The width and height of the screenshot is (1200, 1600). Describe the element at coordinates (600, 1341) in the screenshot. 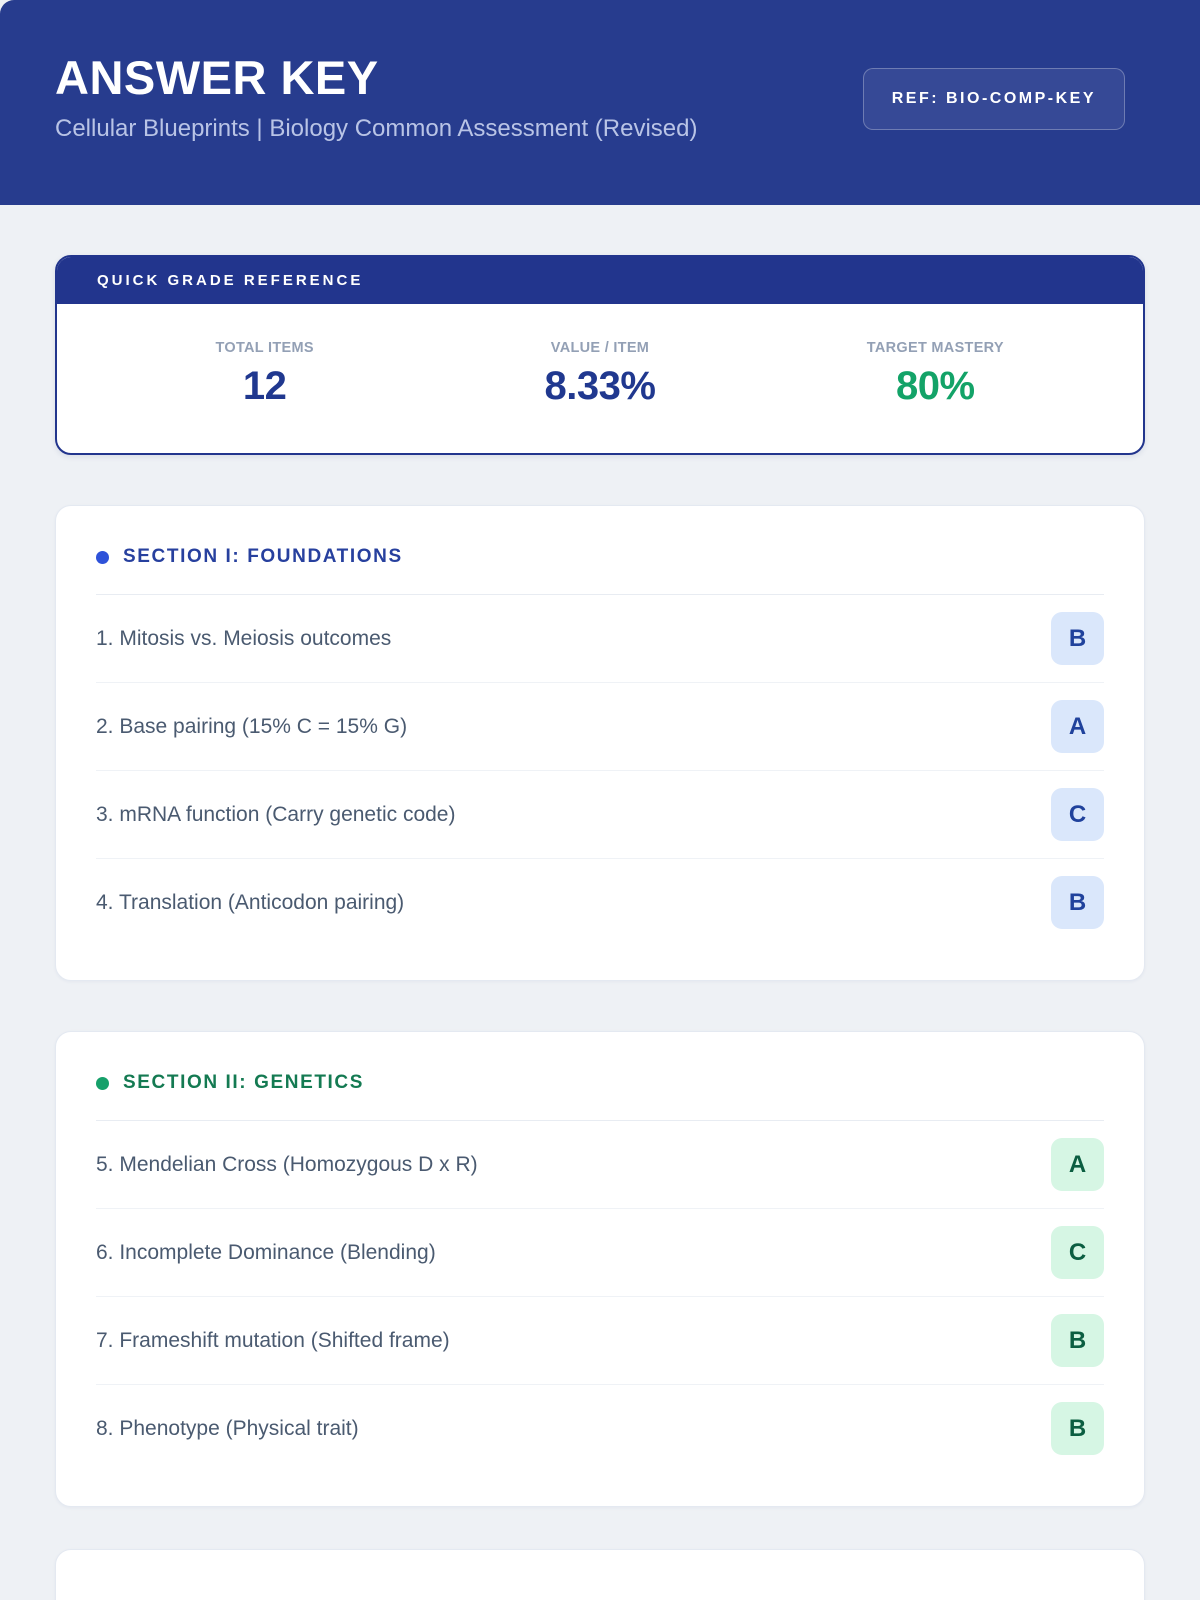

I see `answer-row: 7. Frameshift mutation (Shifted frame) B` at that location.